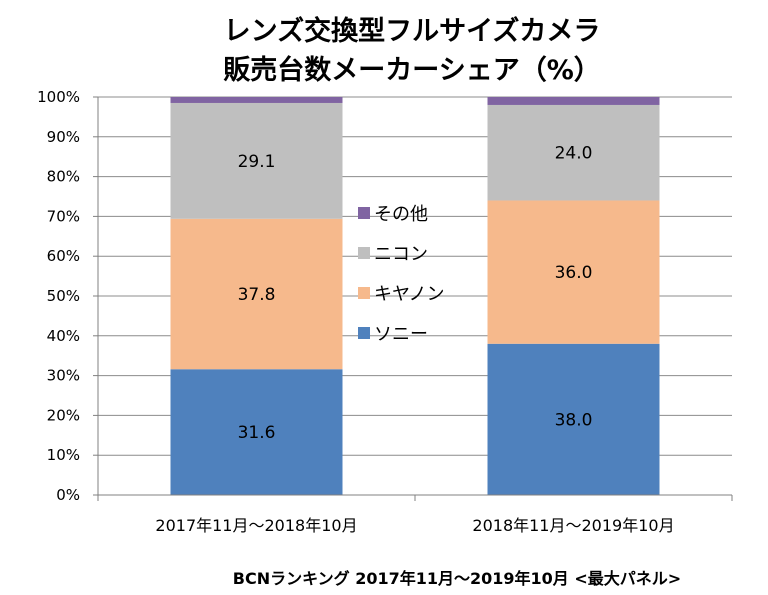 This screenshot has width=768, height=595. I want to click on chart-title-line-2: 販売台数メーカーシェア（%）, so click(412, 70).